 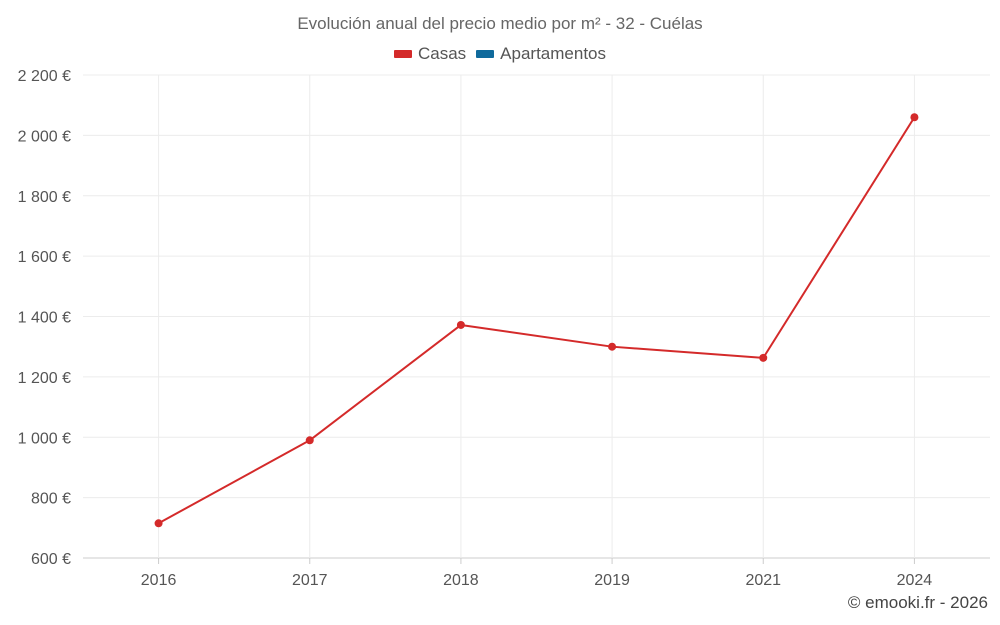 What do you see at coordinates (158, 523) in the screenshot?
I see `data-point-casas-2016` at bounding box center [158, 523].